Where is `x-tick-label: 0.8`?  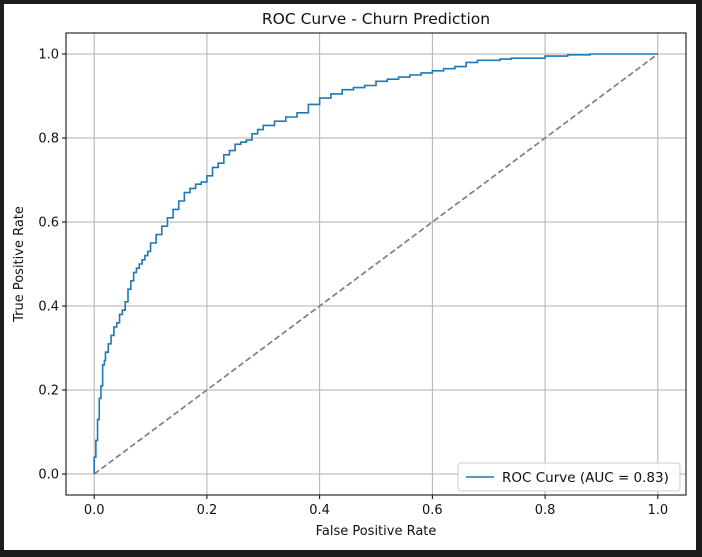
x-tick-label: 0.8 is located at coordinates (545, 510).